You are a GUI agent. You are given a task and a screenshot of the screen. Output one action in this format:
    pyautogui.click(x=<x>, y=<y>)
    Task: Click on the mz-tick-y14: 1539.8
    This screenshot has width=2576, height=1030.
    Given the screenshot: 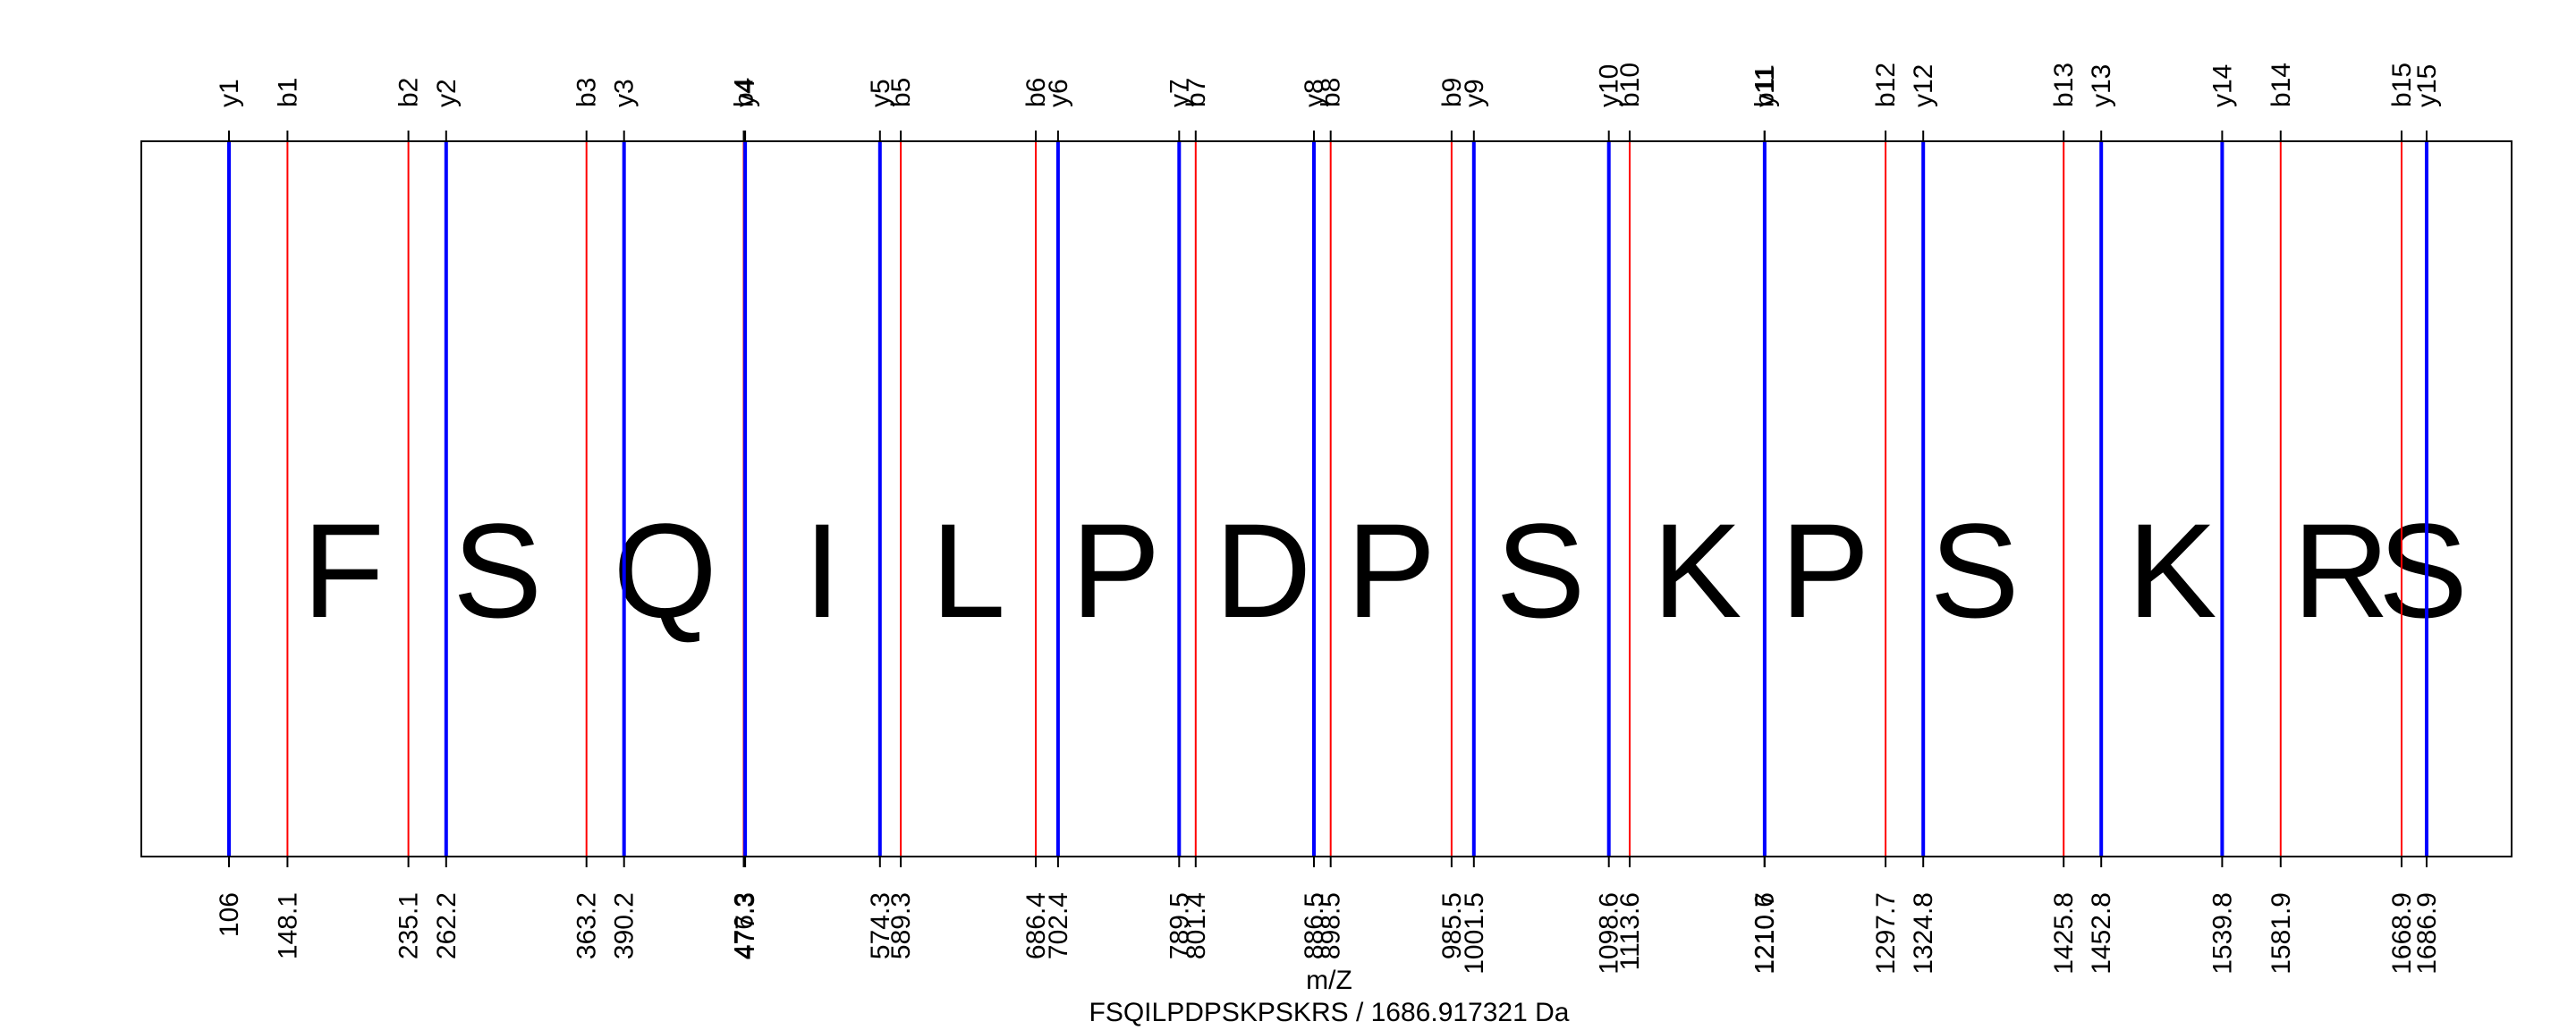 What is the action you would take?
    pyautogui.click(x=2222, y=934)
    